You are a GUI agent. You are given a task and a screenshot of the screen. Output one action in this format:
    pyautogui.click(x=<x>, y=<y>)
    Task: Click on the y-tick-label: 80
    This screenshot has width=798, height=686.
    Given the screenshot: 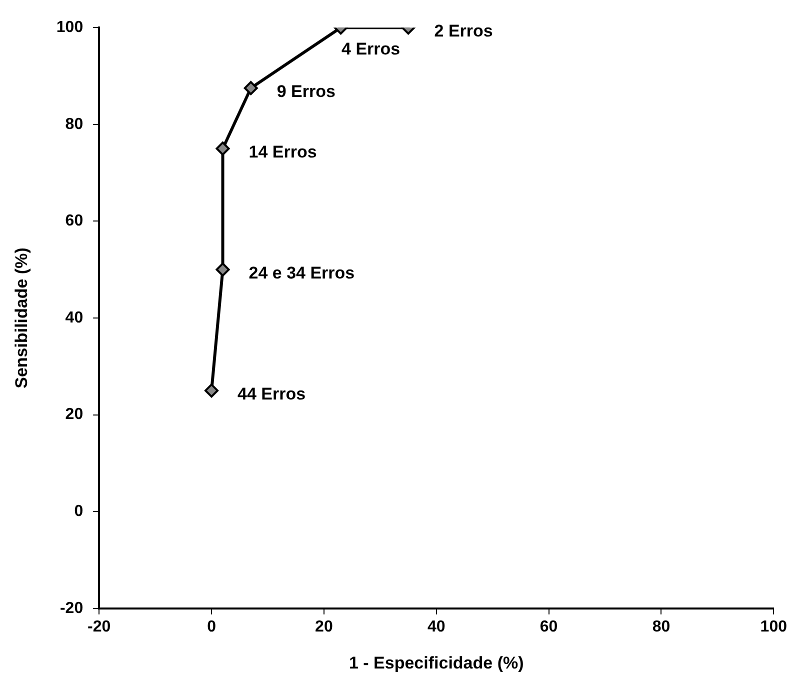 What is the action you would take?
    pyautogui.click(x=74, y=124)
    